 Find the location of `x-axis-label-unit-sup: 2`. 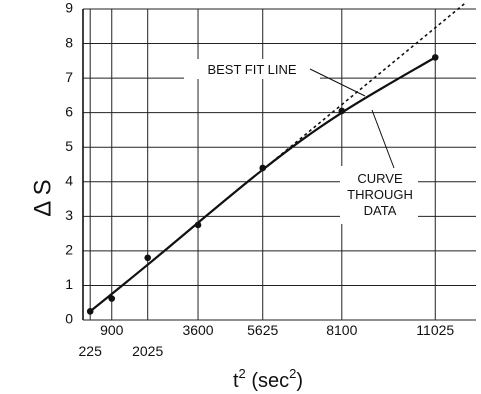

x-axis-label-unit-sup: 2 is located at coordinates (292, 373).